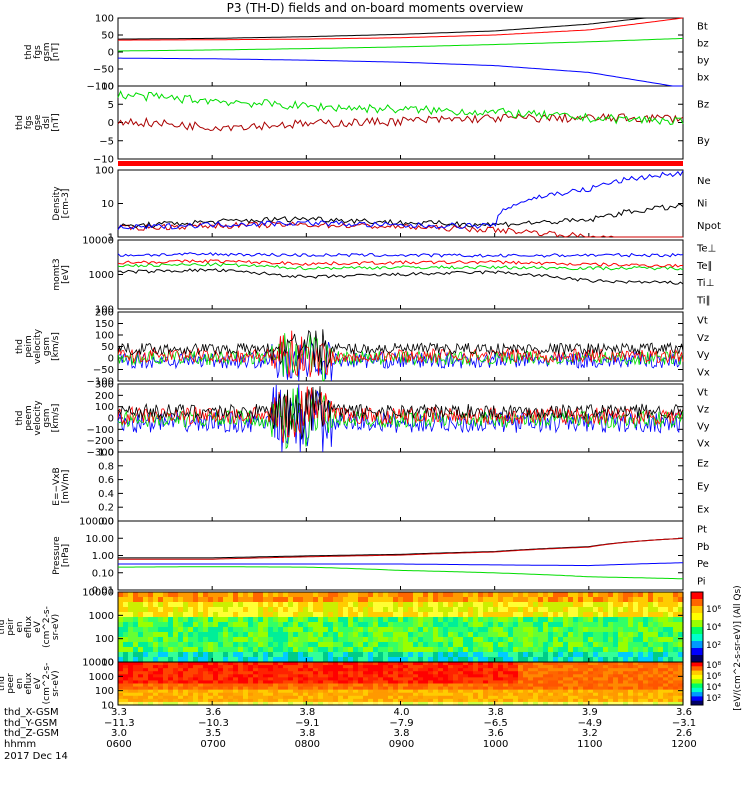 This screenshot has height=800, width=750. I want to click on legend-peem-velocity-3: Vx, so click(703, 444).